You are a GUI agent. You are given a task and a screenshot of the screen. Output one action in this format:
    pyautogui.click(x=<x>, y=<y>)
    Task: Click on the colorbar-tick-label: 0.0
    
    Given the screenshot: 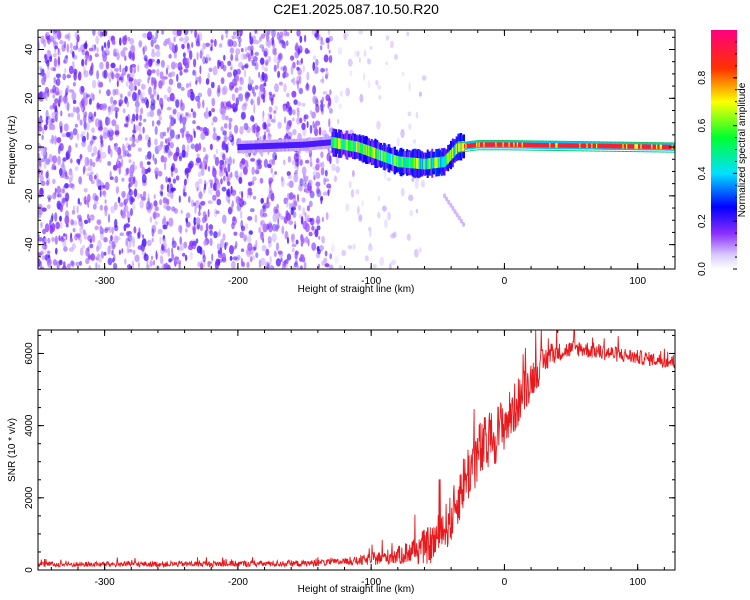 What is the action you would take?
    pyautogui.click(x=702, y=269)
    